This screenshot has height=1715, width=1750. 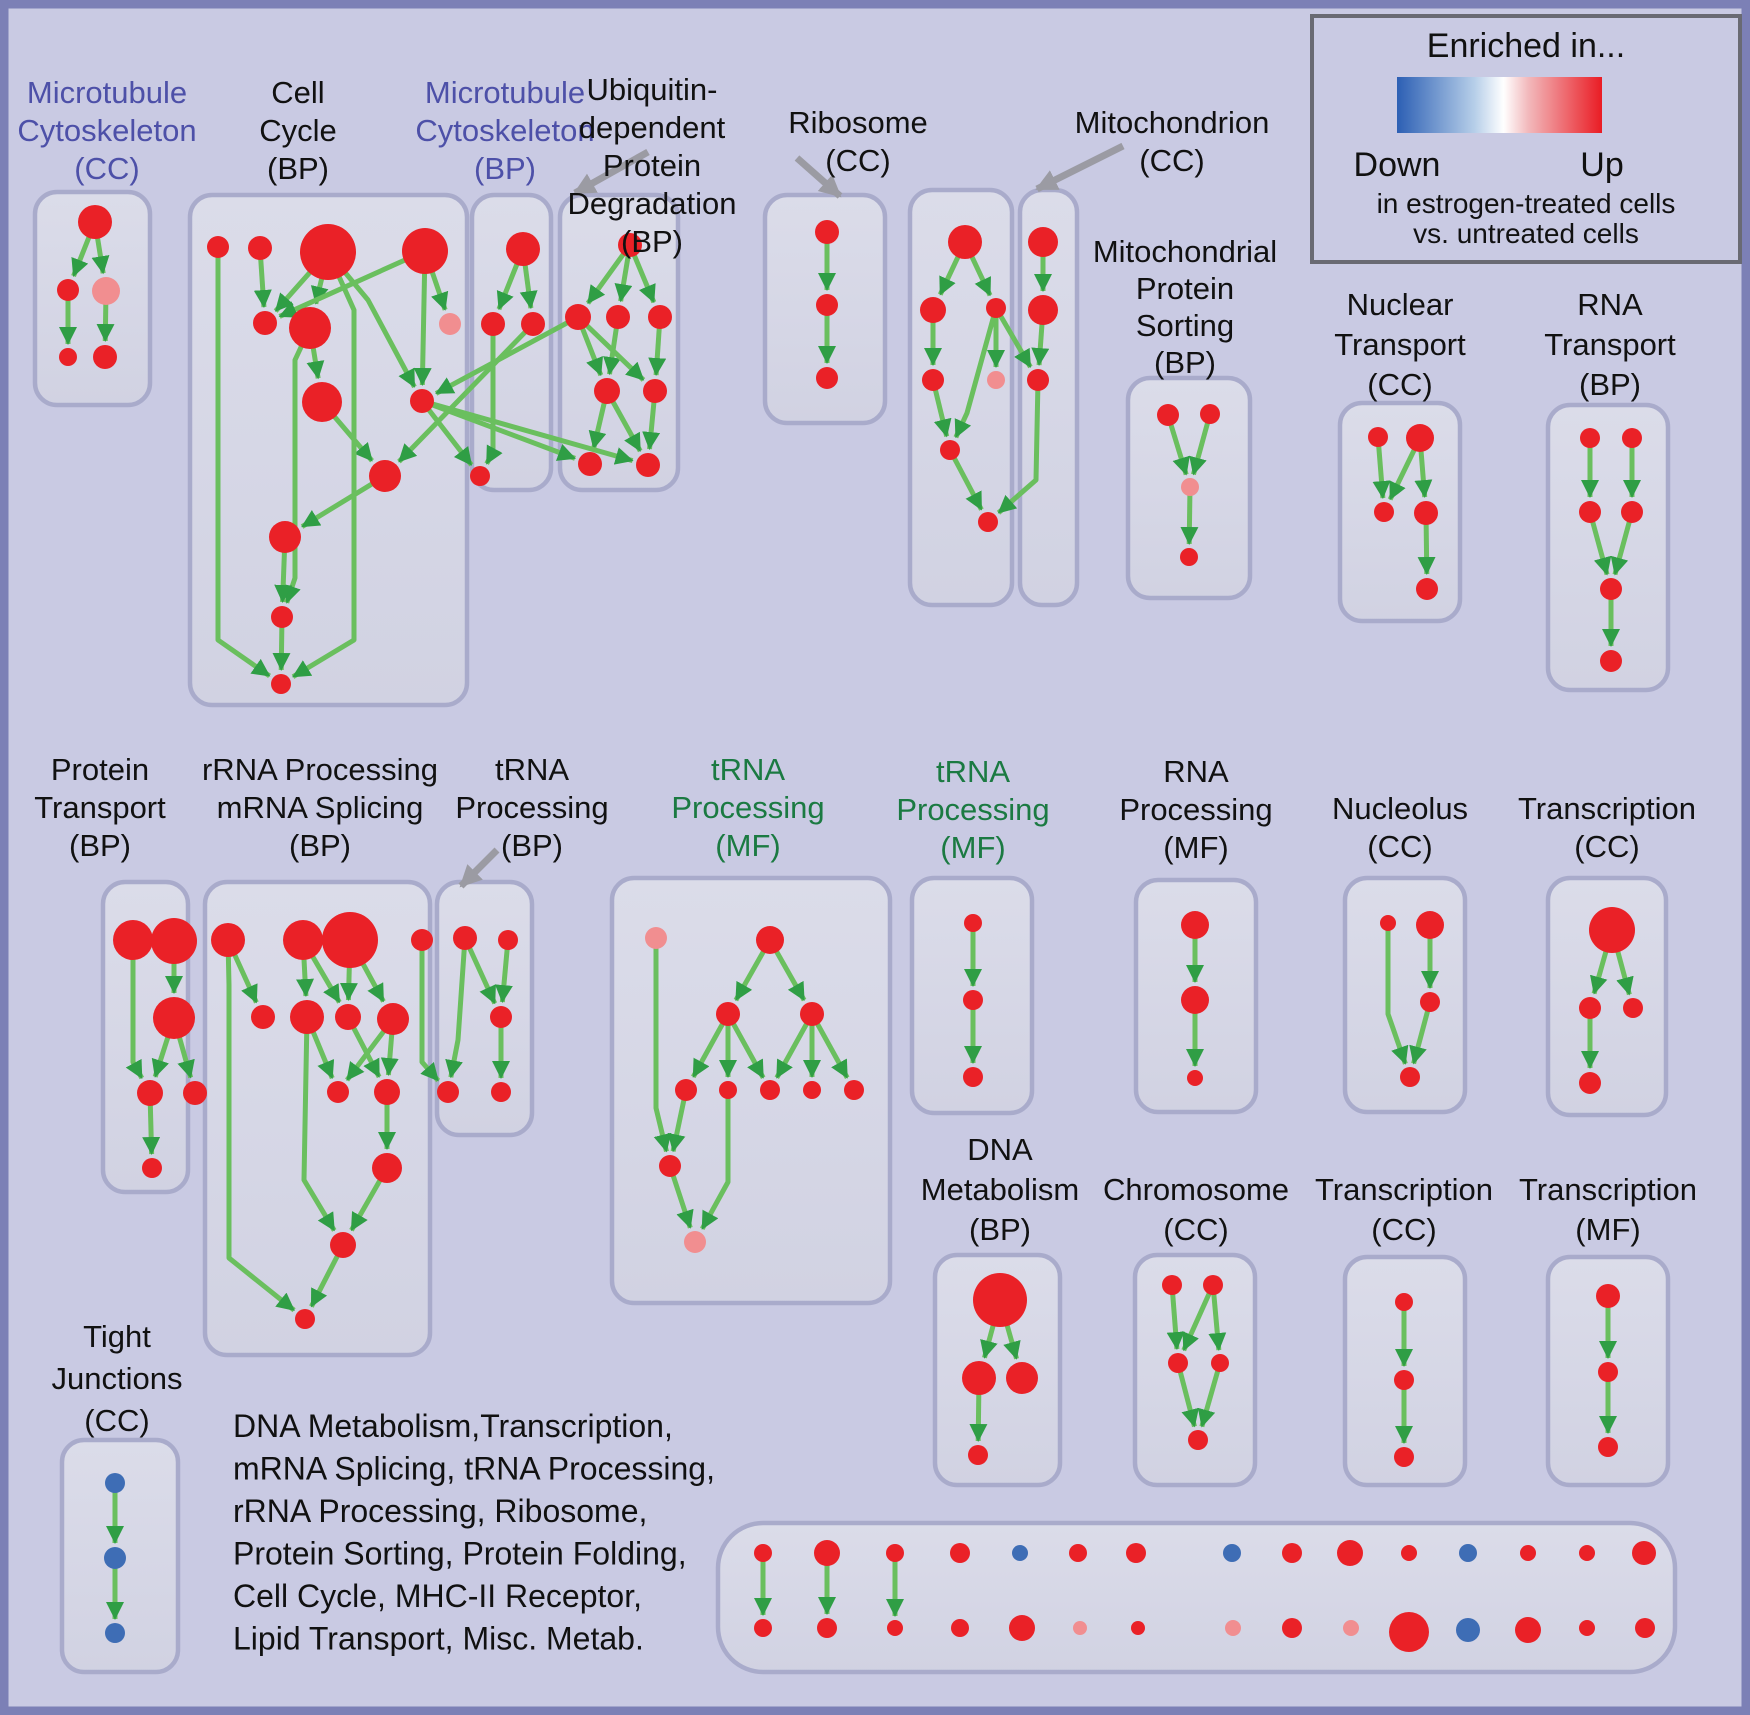 What do you see at coordinates (531, 807) in the screenshot?
I see `cluster-label-trna-processing-bp: tRNA Processing (BP)` at bounding box center [531, 807].